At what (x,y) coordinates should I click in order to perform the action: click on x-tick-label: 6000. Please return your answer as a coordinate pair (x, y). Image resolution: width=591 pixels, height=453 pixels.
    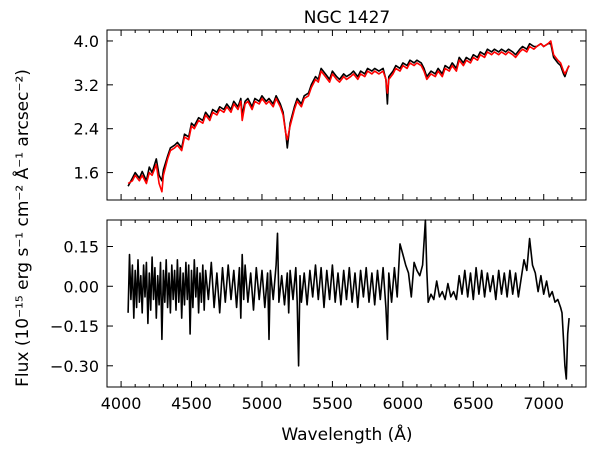
    Looking at the image, I should click on (402, 403).